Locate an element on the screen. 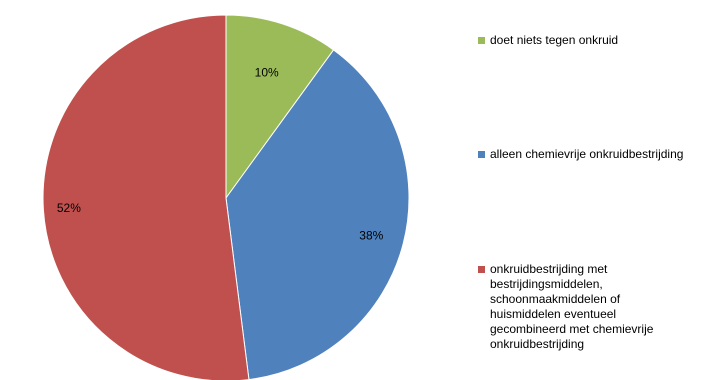 This screenshot has height=380, width=716. legend-label-1: alleen chemievrije onkruidbestrijding is located at coordinates (601, 154).